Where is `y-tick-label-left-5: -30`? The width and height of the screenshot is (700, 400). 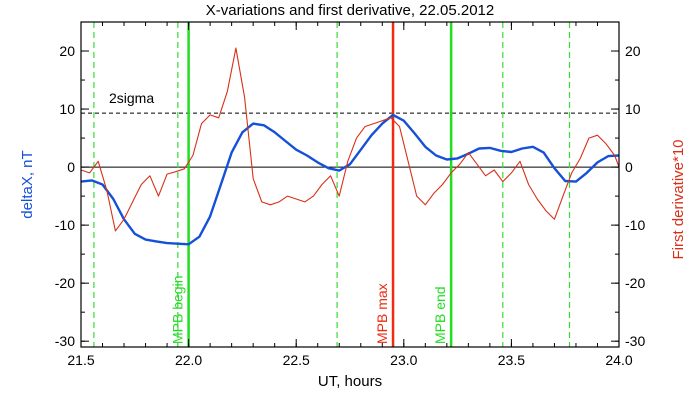
y-tick-label-left-5: -30 is located at coordinates (65, 341).